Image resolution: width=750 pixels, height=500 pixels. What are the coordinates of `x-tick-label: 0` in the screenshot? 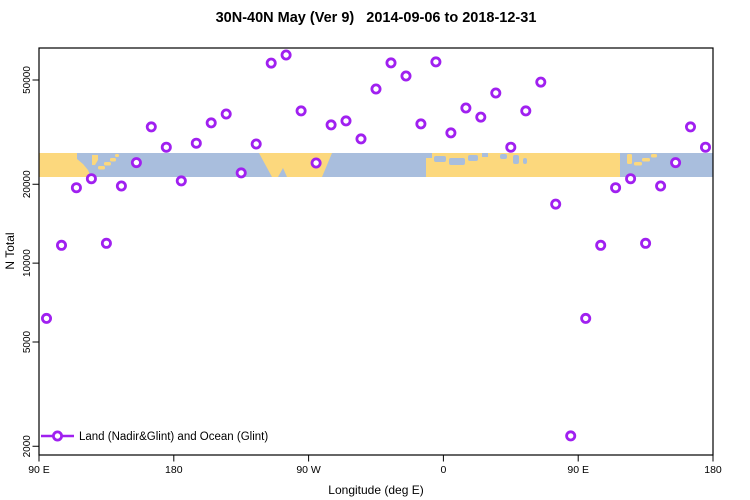 It's located at (443, 470).